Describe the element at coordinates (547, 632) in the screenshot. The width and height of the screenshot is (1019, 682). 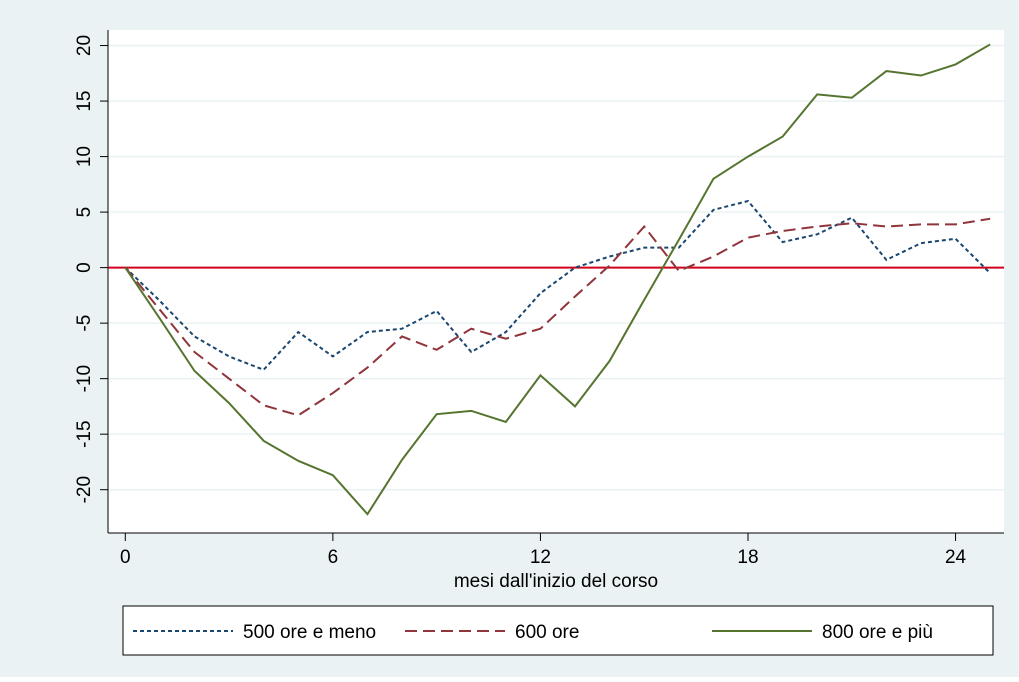
I see `legend-label: 600 ore` at that location.